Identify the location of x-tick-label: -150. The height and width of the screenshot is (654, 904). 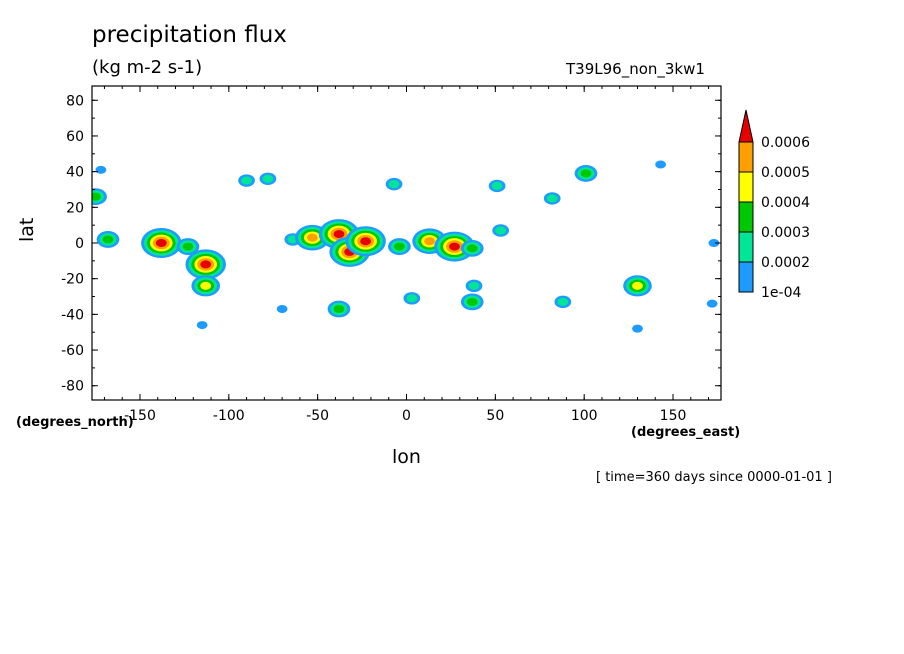
(140, 416).